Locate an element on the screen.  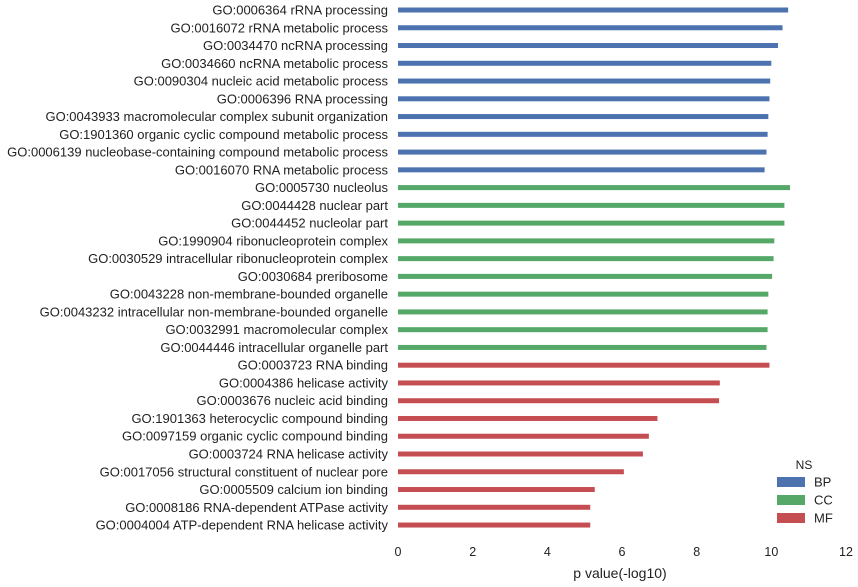
category-label: GO:0004386 helicase activity is located at coordinates (304, 382).